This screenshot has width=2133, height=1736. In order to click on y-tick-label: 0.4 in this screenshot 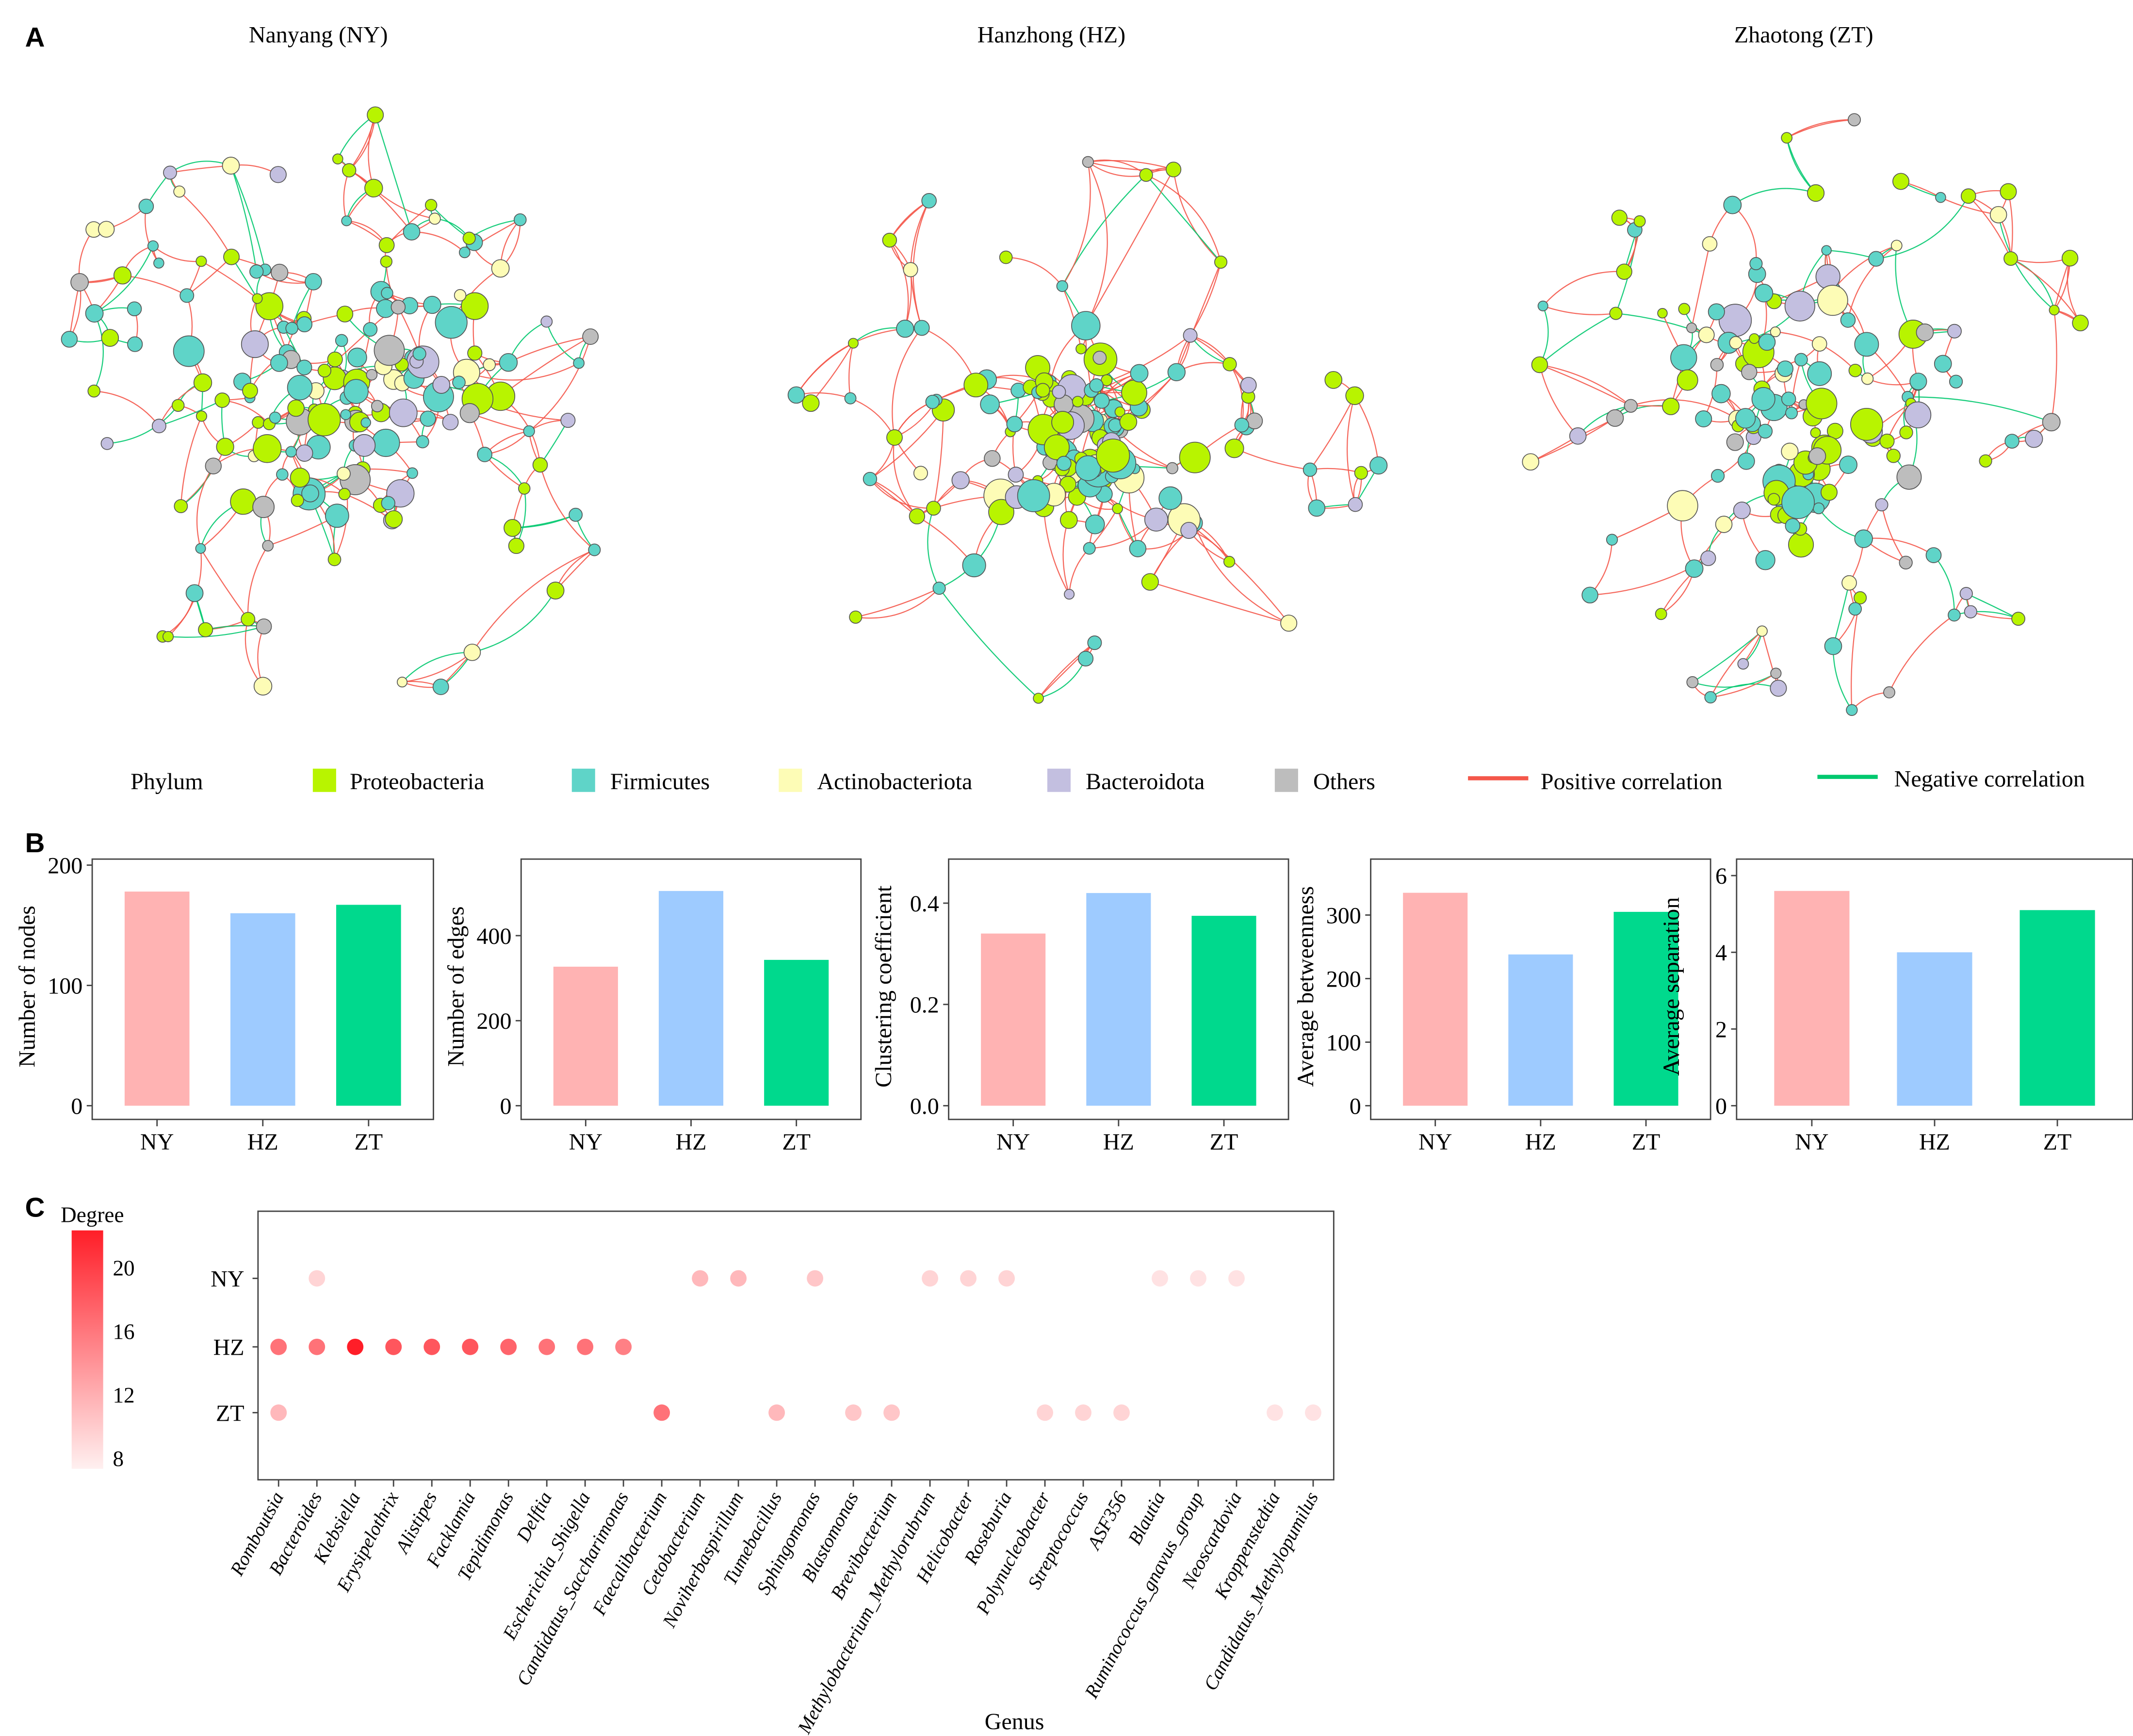, I will do `click(924, 904)`.